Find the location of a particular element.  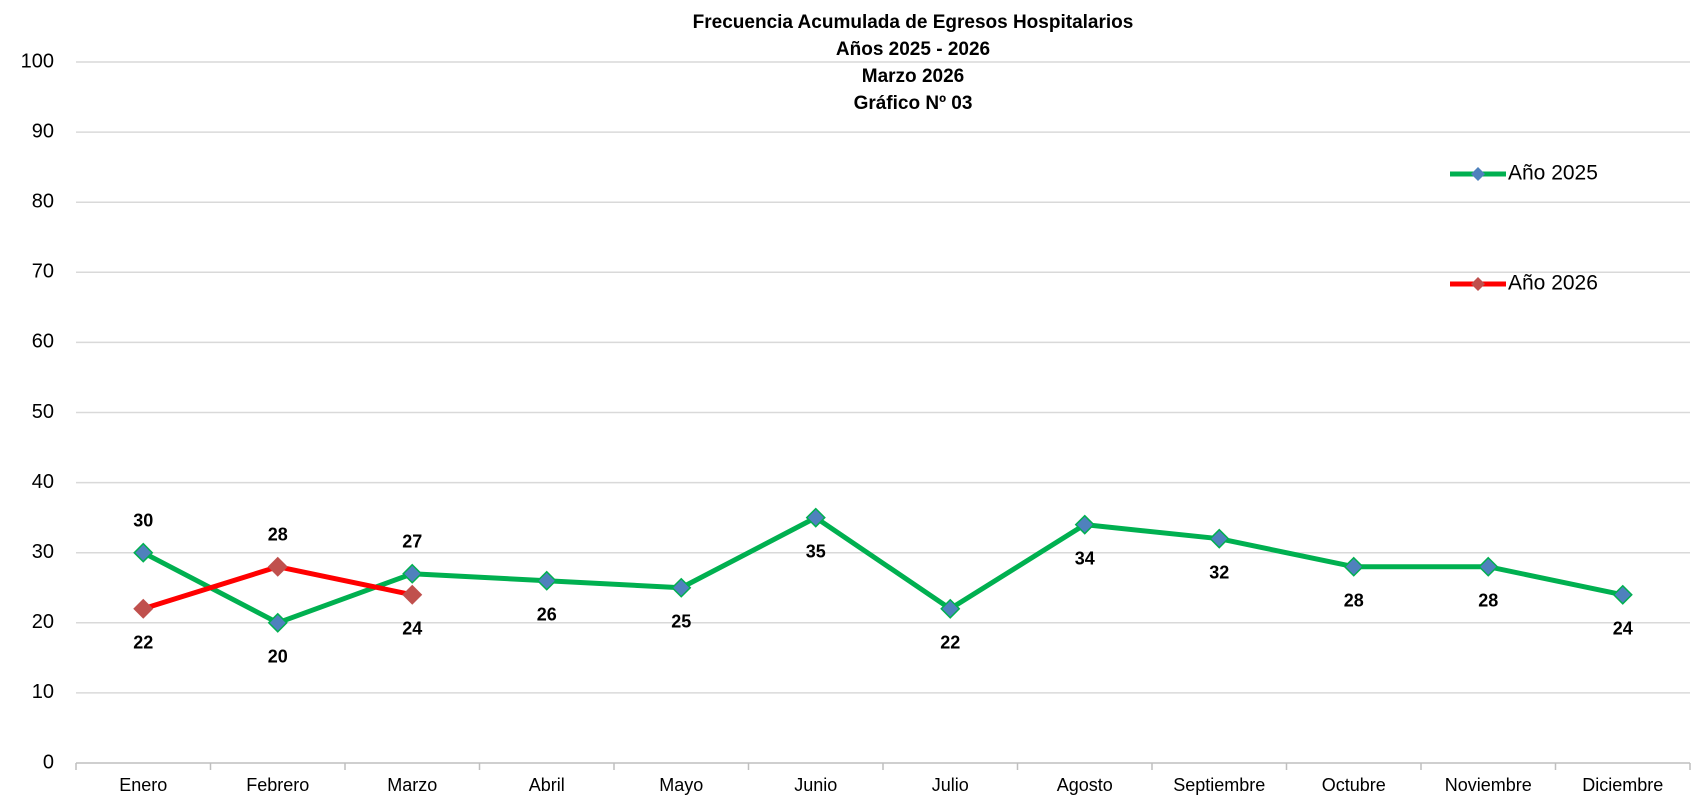

y-tick-label: 90 is located at coordinates (43, 131).